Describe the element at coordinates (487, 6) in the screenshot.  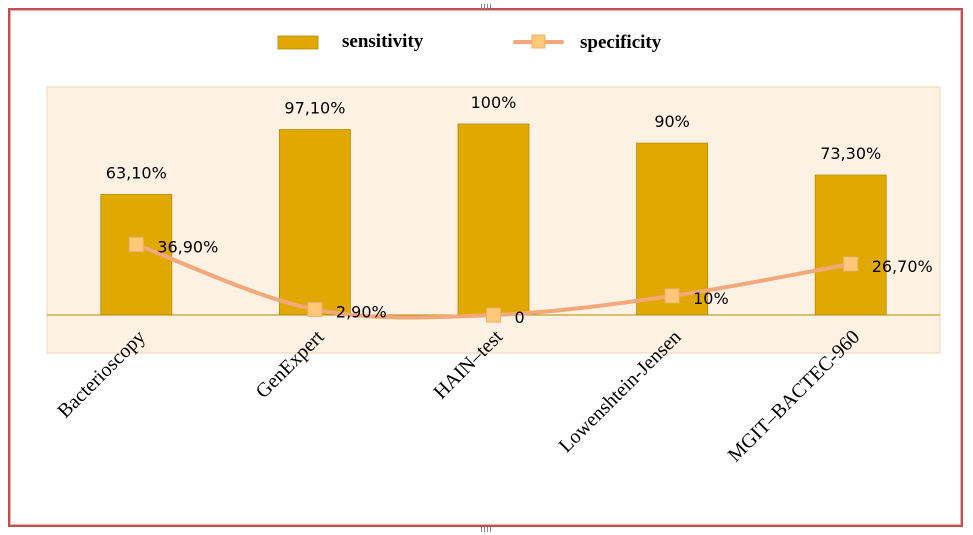
I see `resize-handle-top` at that location.